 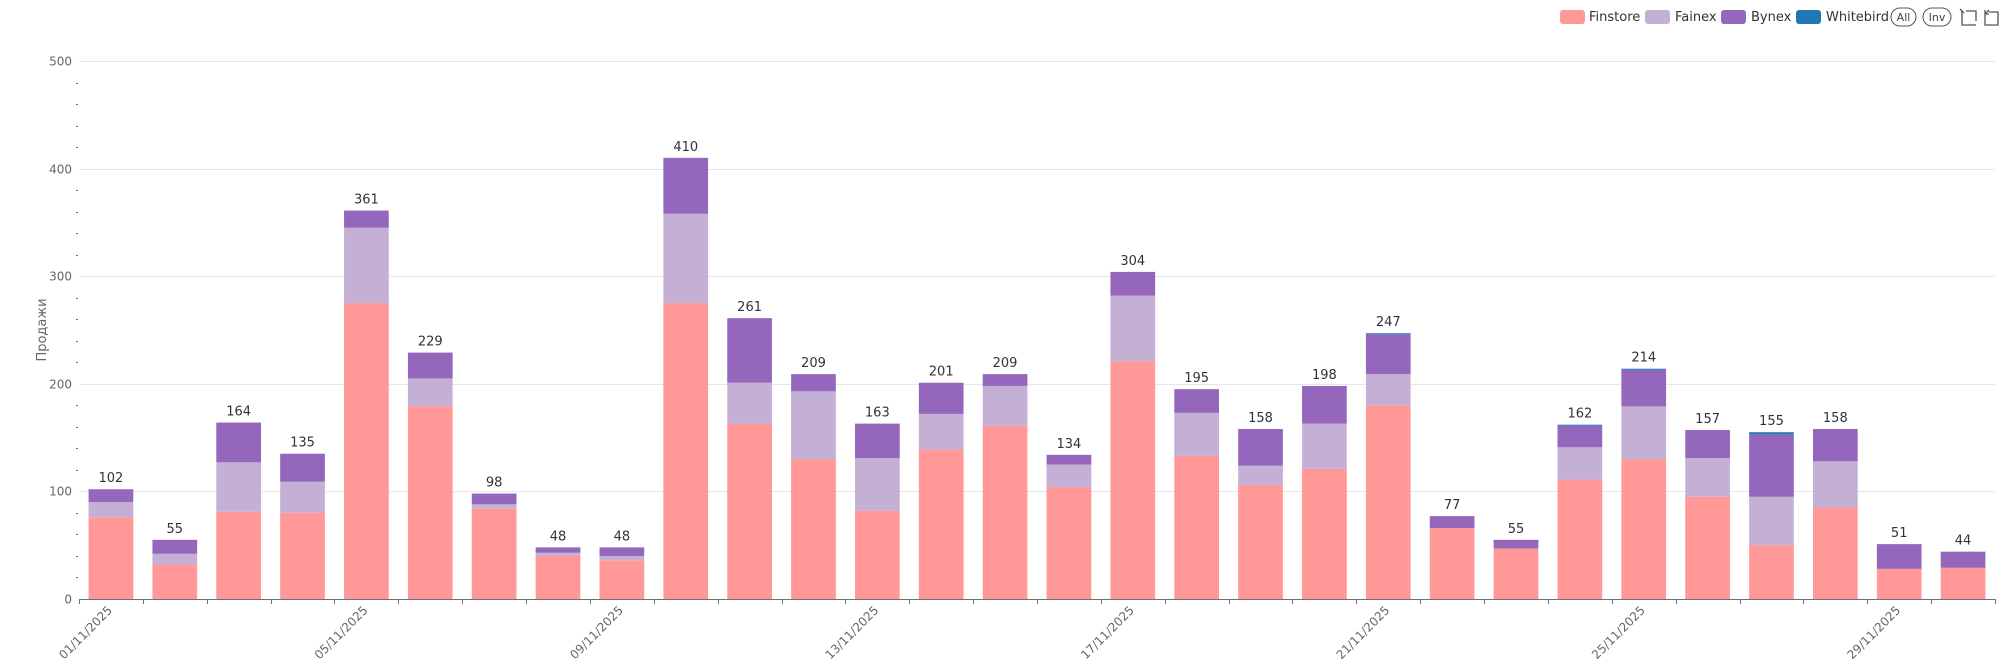 I want to click on legend-item-bynex: Bynex, so click(x=1756, y=17).